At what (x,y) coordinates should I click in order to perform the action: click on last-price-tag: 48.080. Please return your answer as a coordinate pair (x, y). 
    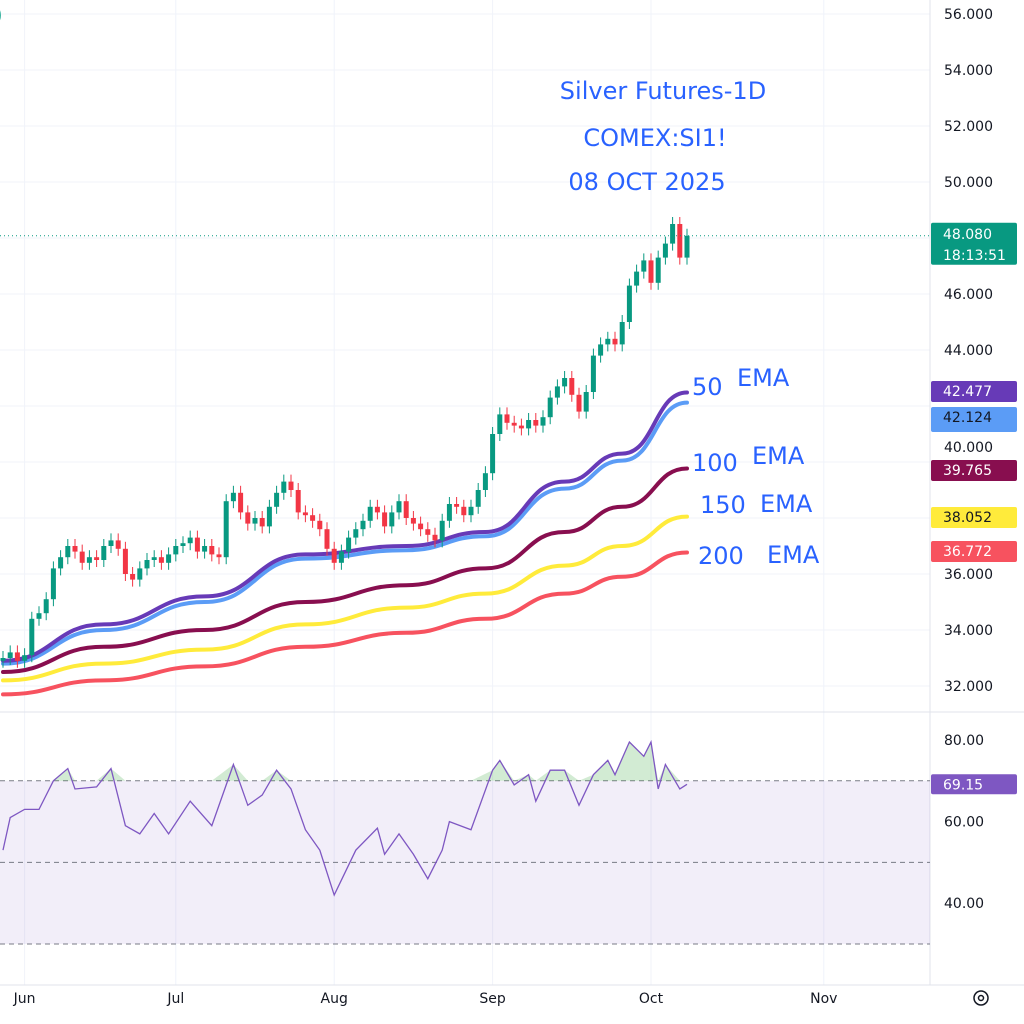
    Looking at the image, I should click on (967, 235).